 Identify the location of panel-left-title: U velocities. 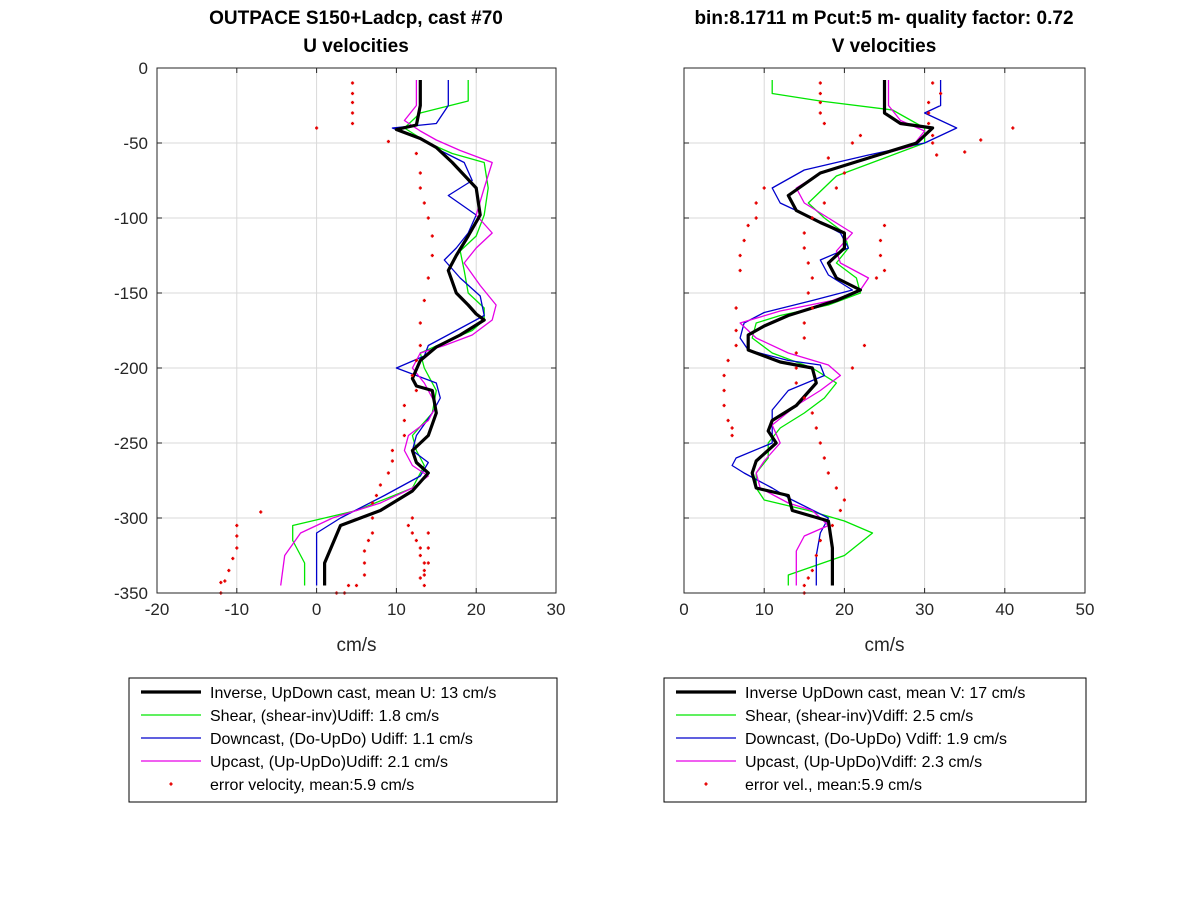
(356, 46).